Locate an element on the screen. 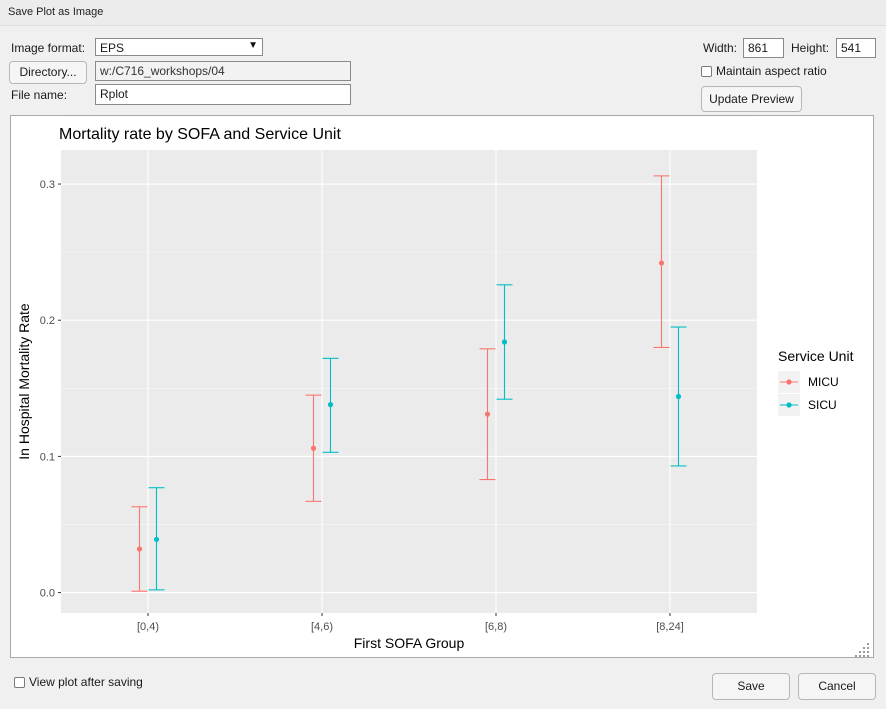 This screenshot has width=886, height=709. image-format-value: EPS is located at coordinates (112, 48).